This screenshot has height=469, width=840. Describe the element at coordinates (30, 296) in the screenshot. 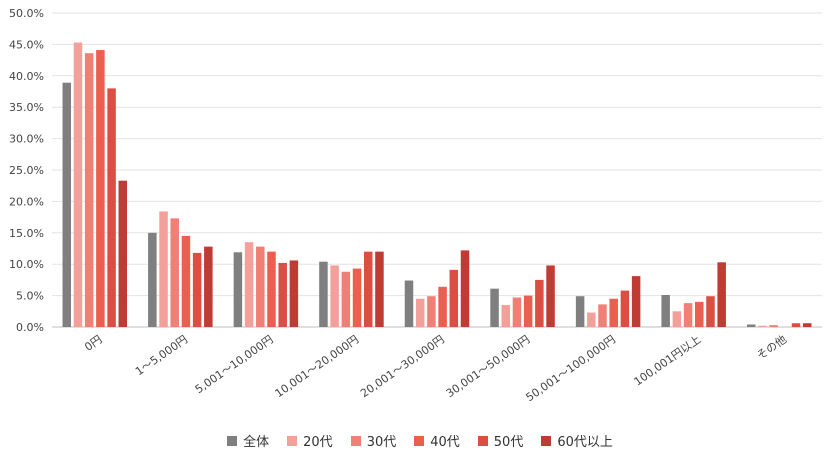

I see `y-tick-label: 5.0%` at that location.